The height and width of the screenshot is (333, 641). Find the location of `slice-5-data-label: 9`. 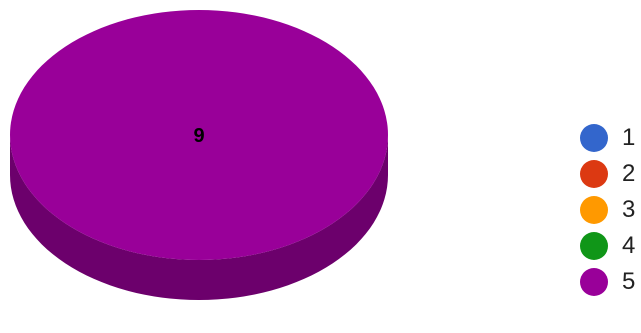

slice-5-data-label: 9 is located at coordinates (198, 136).